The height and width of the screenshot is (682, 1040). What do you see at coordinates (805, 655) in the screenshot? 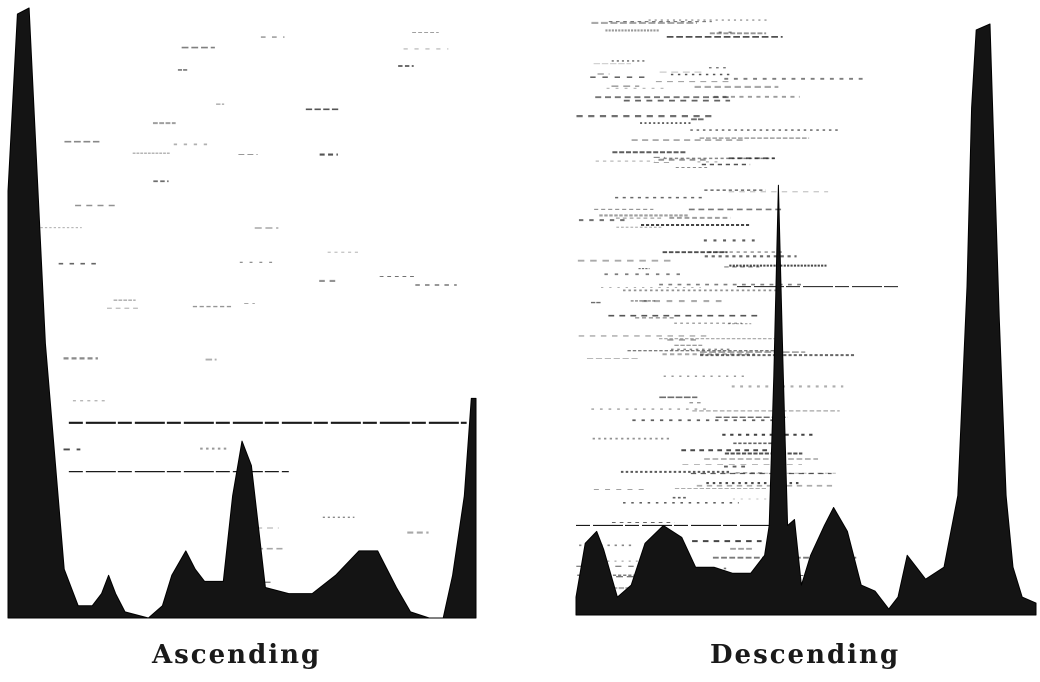
I see `caption-descending: Descending` at bounding box center [805, 655].